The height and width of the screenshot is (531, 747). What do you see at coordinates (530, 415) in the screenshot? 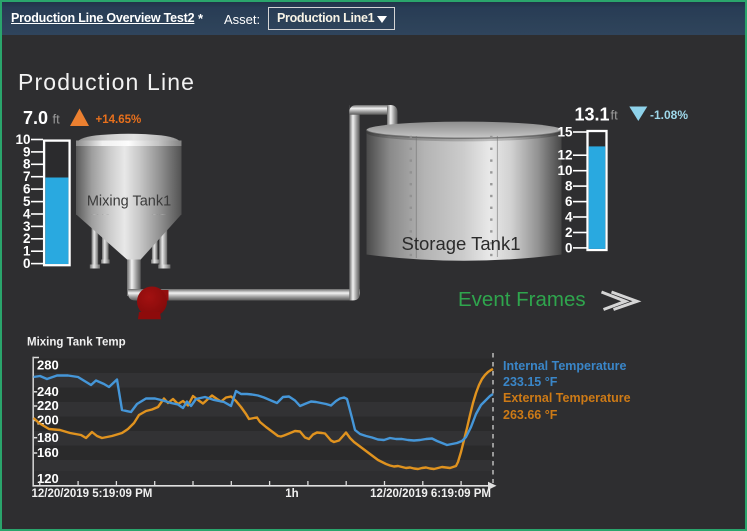
I see `svg-text: 263.66 °F` at bounding box center [530, 415].